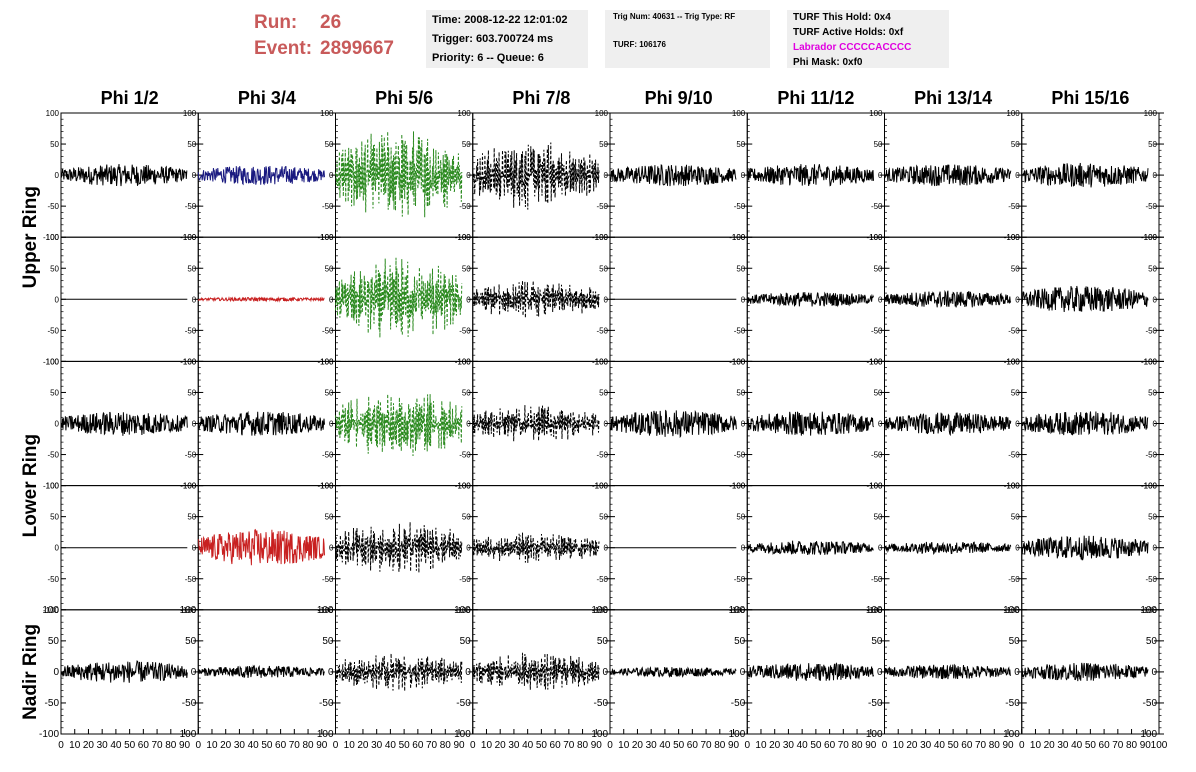  What do you see at coordinates (912, 745) in the screenshot?
I see `x-tick-label: 20` at bounding box center [912, 745].